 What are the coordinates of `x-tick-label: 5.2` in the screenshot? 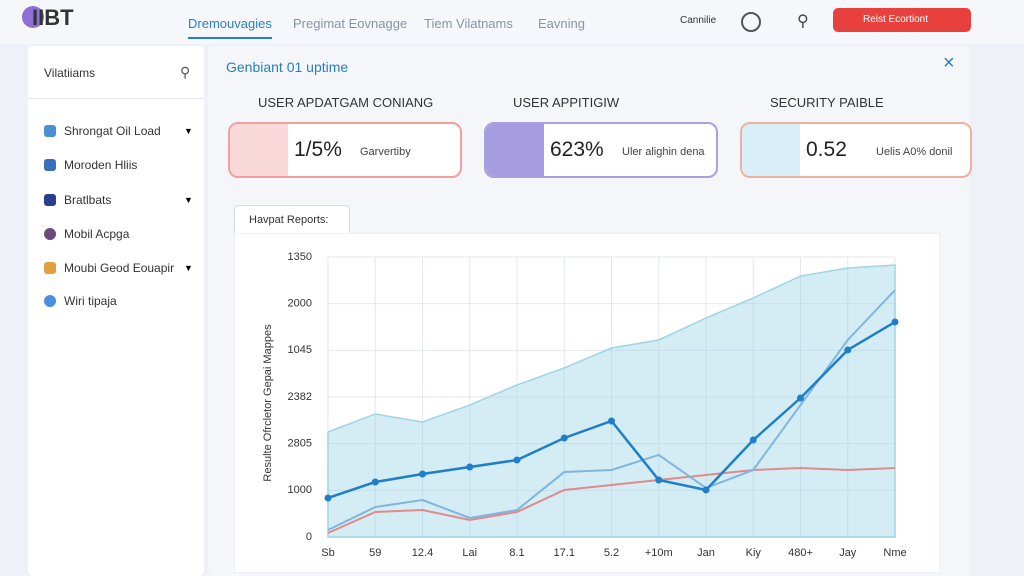 It's located at (611, 553).